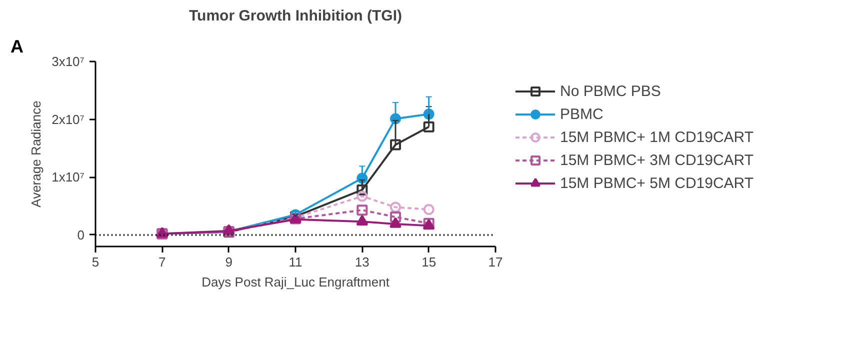 This screenshot has height=339, width=866. Describe the element at coordinates (162, 262) in the screenshot. I see `x-tick-label: 7` at that location.